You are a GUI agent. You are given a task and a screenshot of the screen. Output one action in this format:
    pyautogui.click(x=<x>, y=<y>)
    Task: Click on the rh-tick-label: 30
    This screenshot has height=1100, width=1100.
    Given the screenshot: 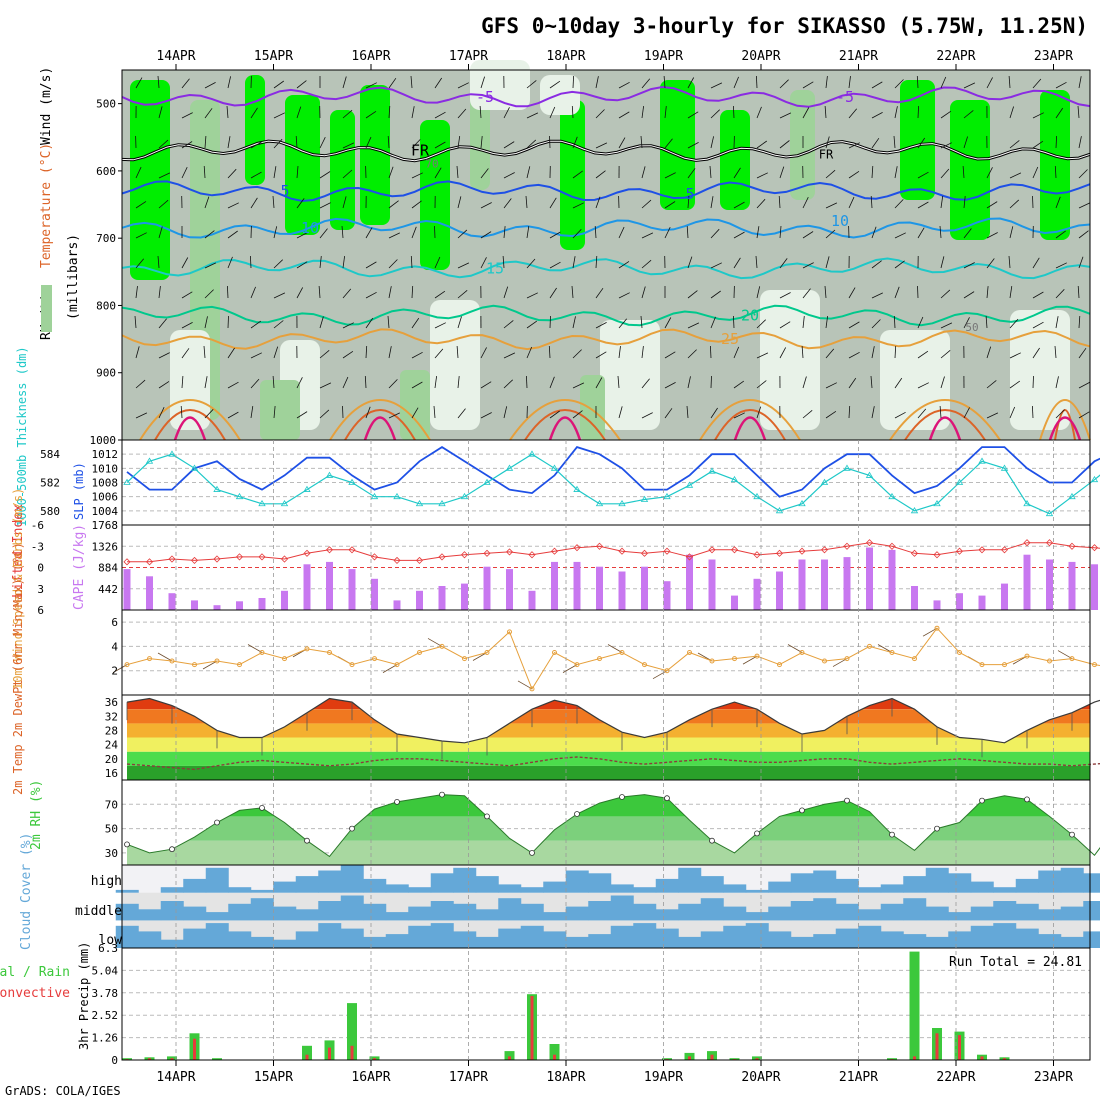 What is the action you would take?
    pyautogui.click(x=111, y=853)
    